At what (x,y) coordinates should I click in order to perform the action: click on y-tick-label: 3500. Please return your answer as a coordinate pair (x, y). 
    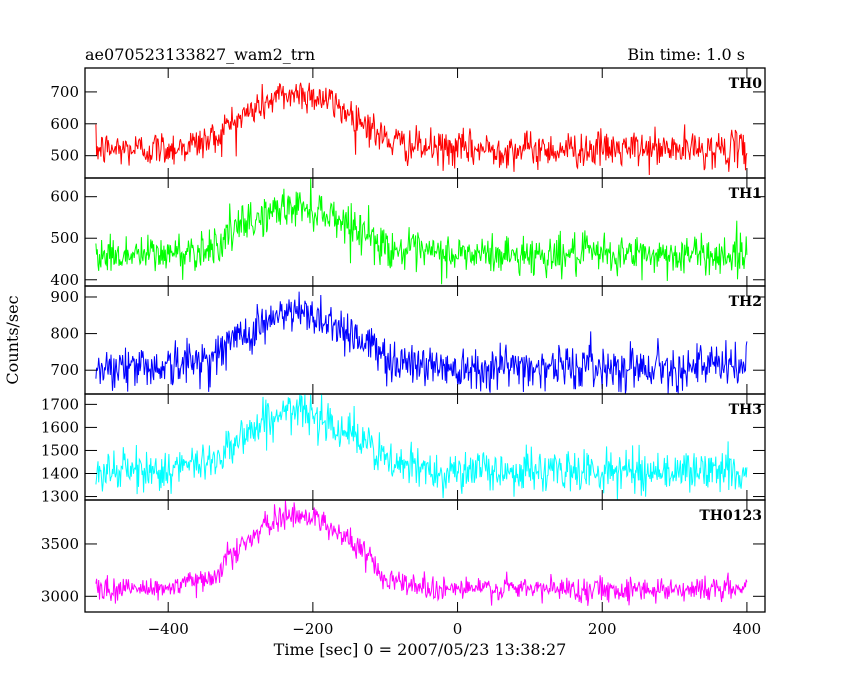
    Looking at the image, I should click on (60, 544).